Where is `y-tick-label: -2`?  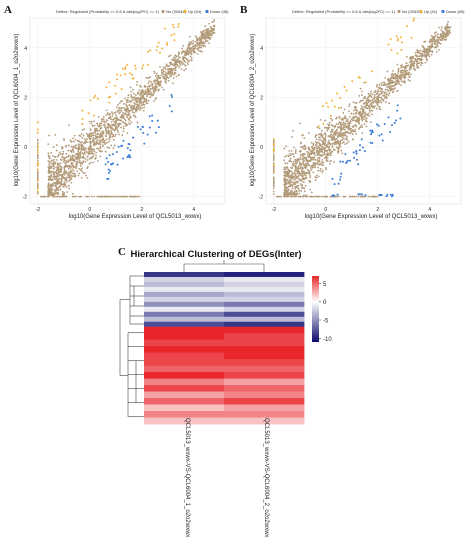 y-tick-label: -2 is located at coordinates (25, 198).